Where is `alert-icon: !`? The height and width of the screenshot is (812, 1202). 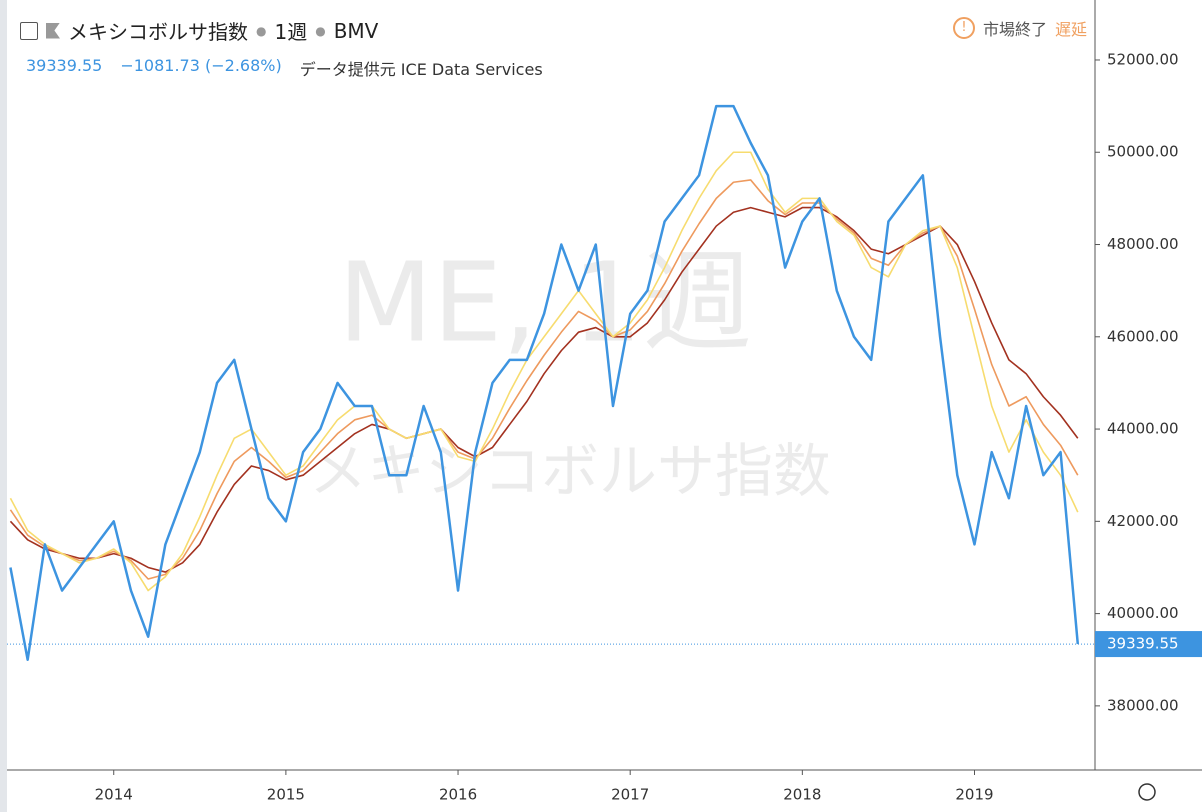
alert-icon: ! is located at coordinates (963, 28).